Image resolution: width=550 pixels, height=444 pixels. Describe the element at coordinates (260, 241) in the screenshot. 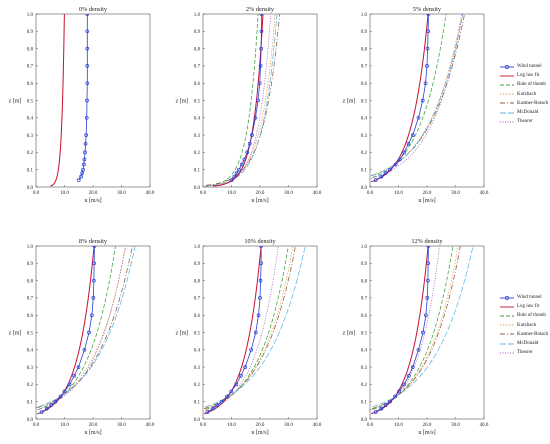

I see `chart-title: 10% density` at that location.